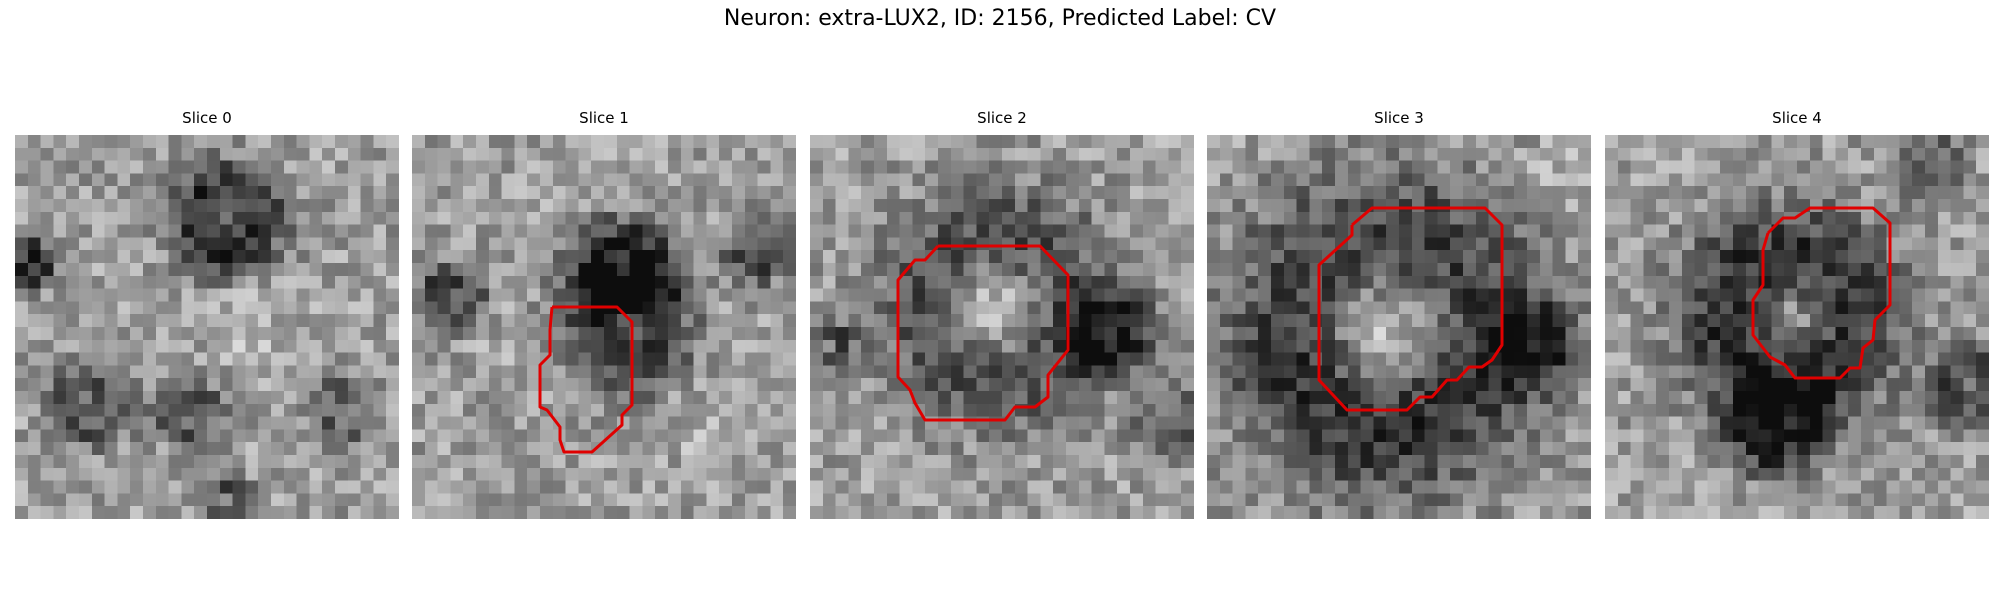  I want to click on slice-title: Slice 3, so click(1399, 118).